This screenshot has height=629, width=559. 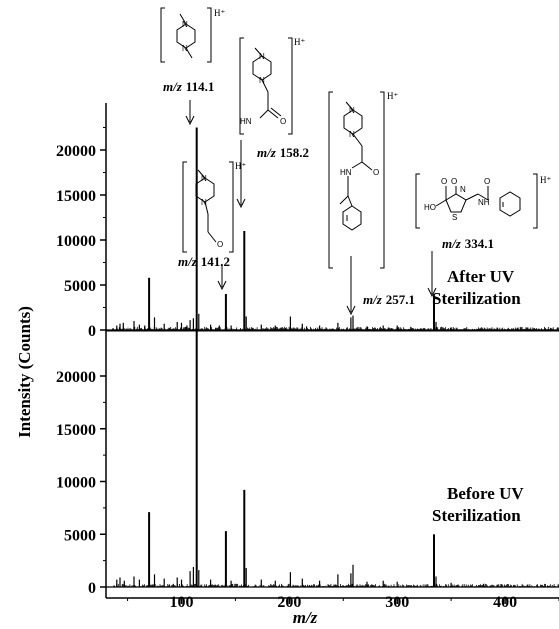 What do you see at coordinates (484, 202) in the screenshot?
I see `structure-atom-nh: NH` at bounding box center [484, 202].